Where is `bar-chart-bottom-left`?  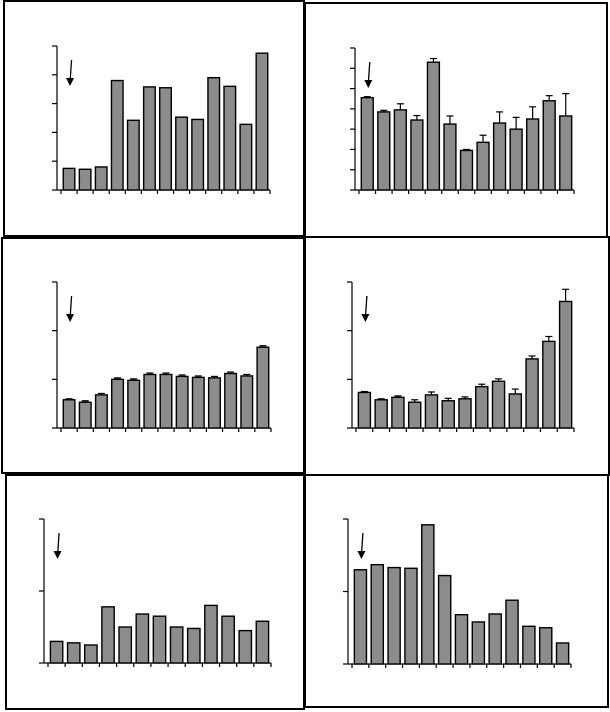 bar-chart-bottom-left is located at coordinates (155, 592).